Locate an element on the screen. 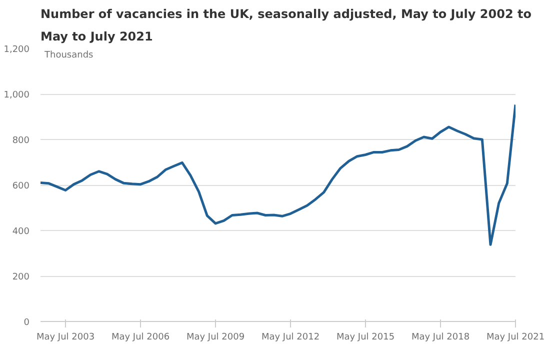 This screenshot has width=550, height=350. x-tick-label: May Jul 2009 is located at coordinates (215, 337).